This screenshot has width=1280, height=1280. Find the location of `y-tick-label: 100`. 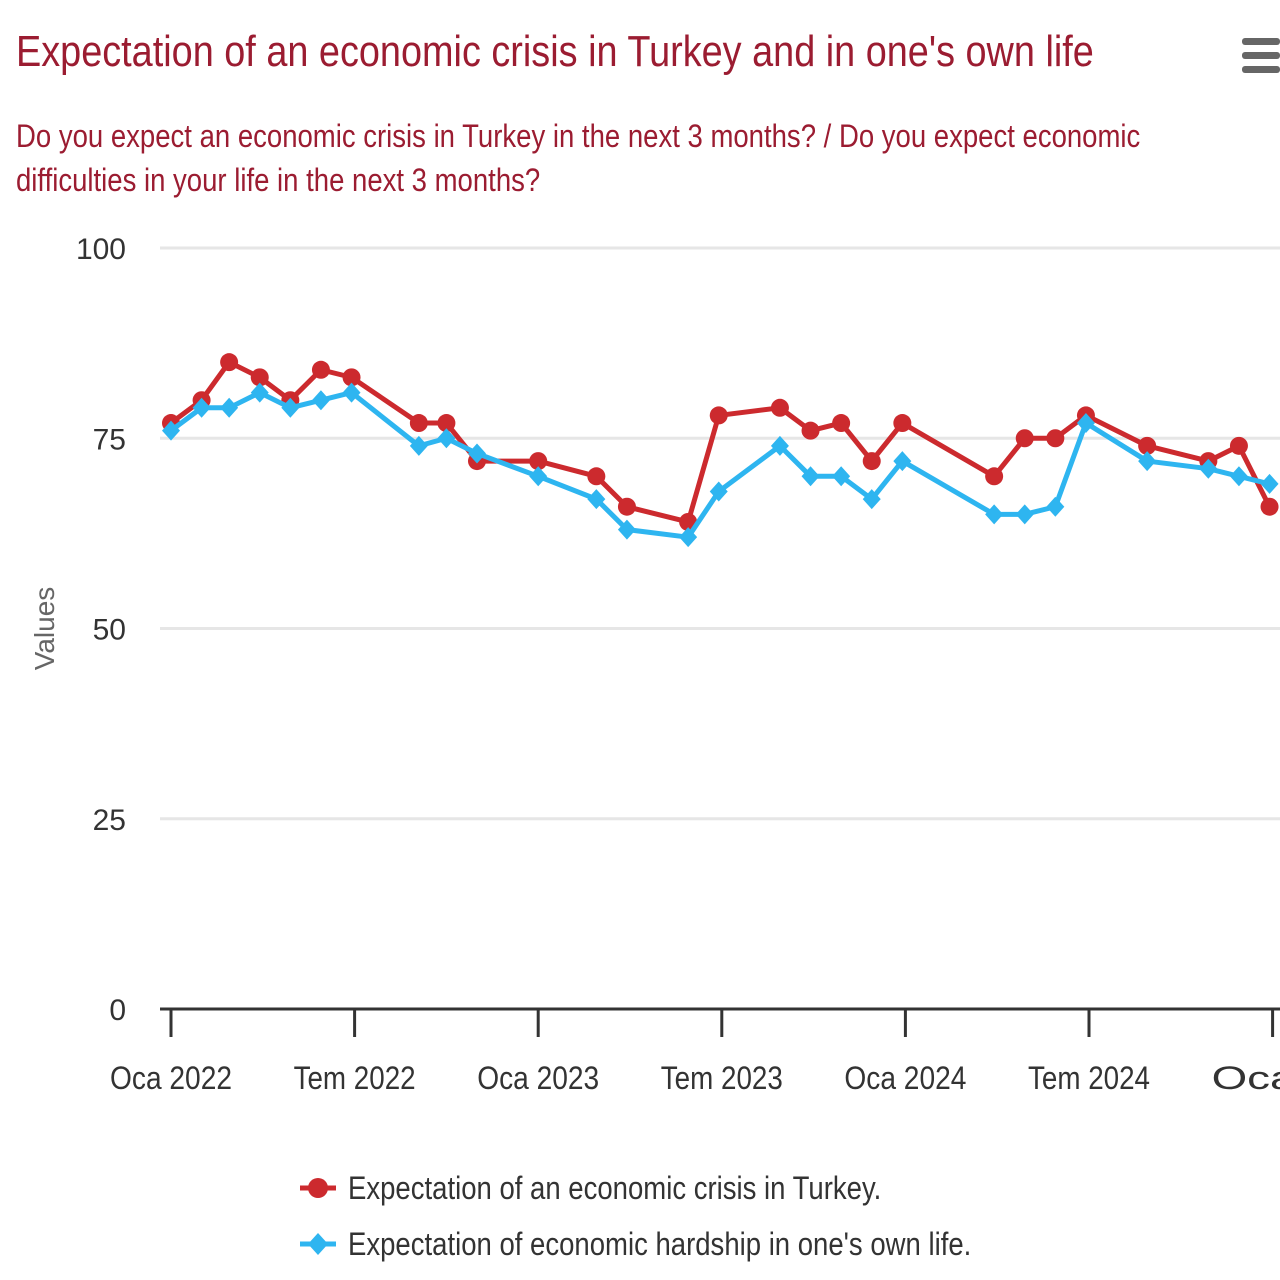

y-tick-label: 100 is located at coordinates (101, 249).